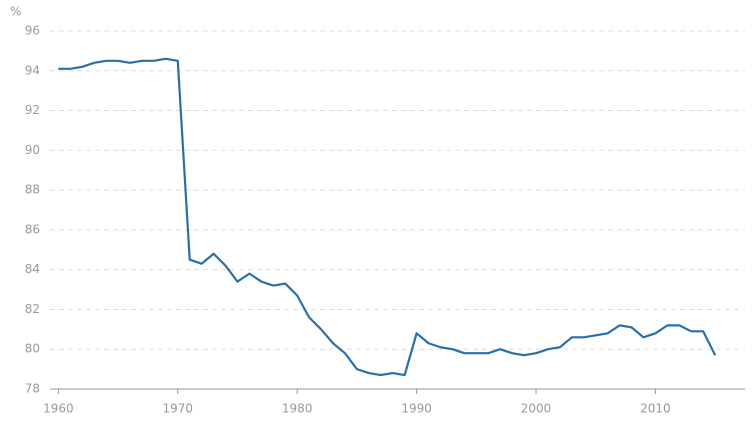 Image resolution: width=754 pixels, height=436 pixels. I want to click on x-tick-label: 2010, so click(655, 409).